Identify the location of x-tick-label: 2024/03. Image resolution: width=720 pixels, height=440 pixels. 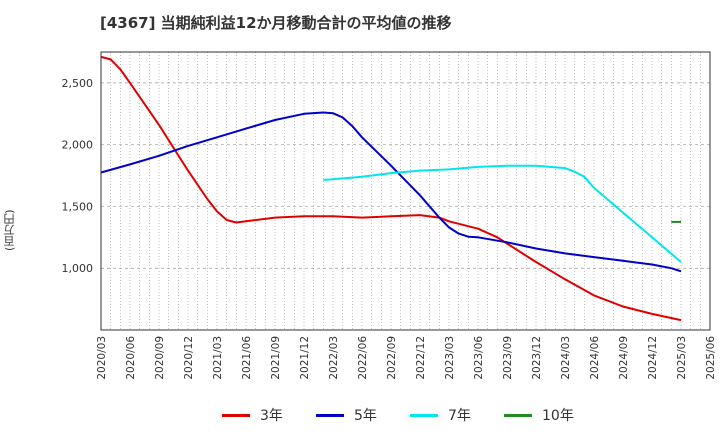
(566, 358).